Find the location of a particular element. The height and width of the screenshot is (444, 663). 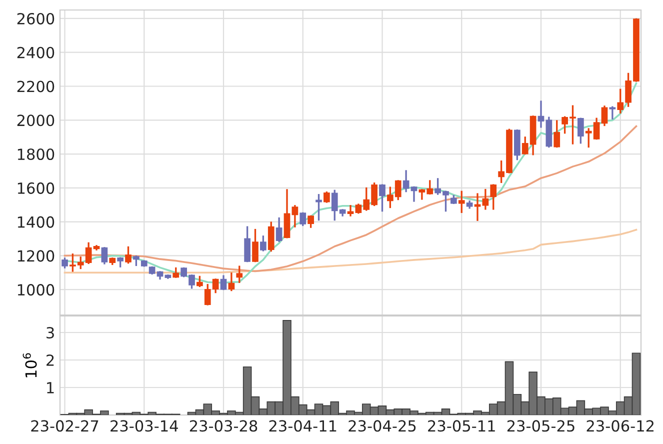

x-tick-label: 23-04-11 is located at coordinates (302, 426).